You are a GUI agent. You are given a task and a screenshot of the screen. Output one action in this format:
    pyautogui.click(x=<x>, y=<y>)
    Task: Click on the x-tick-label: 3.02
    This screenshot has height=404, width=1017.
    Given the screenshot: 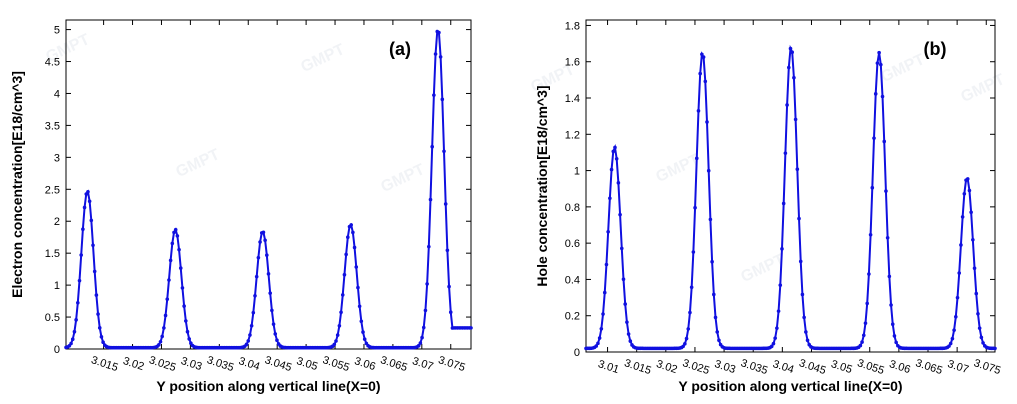 What is the action you would take?
    pyautogui.click(x=667, y=367)
    